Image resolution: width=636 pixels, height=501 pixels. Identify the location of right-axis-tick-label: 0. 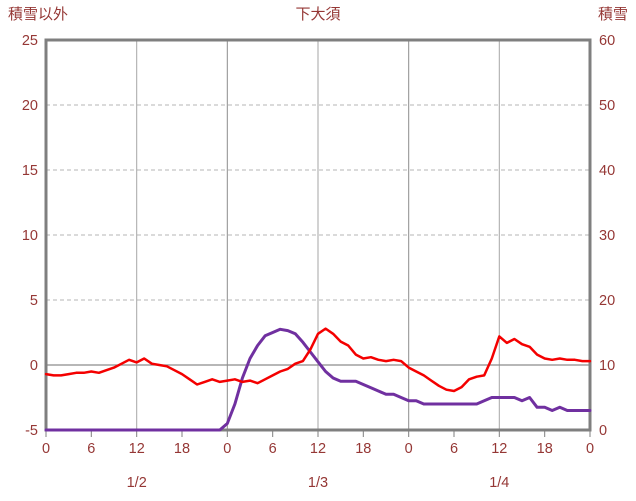
(603, 431).